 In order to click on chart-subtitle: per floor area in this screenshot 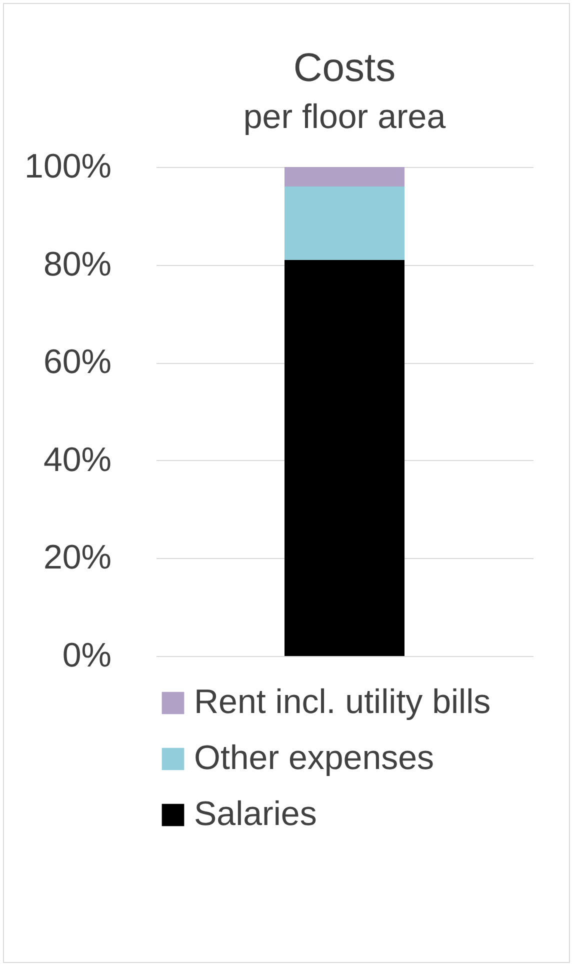, I will do `click(344, 117)`.